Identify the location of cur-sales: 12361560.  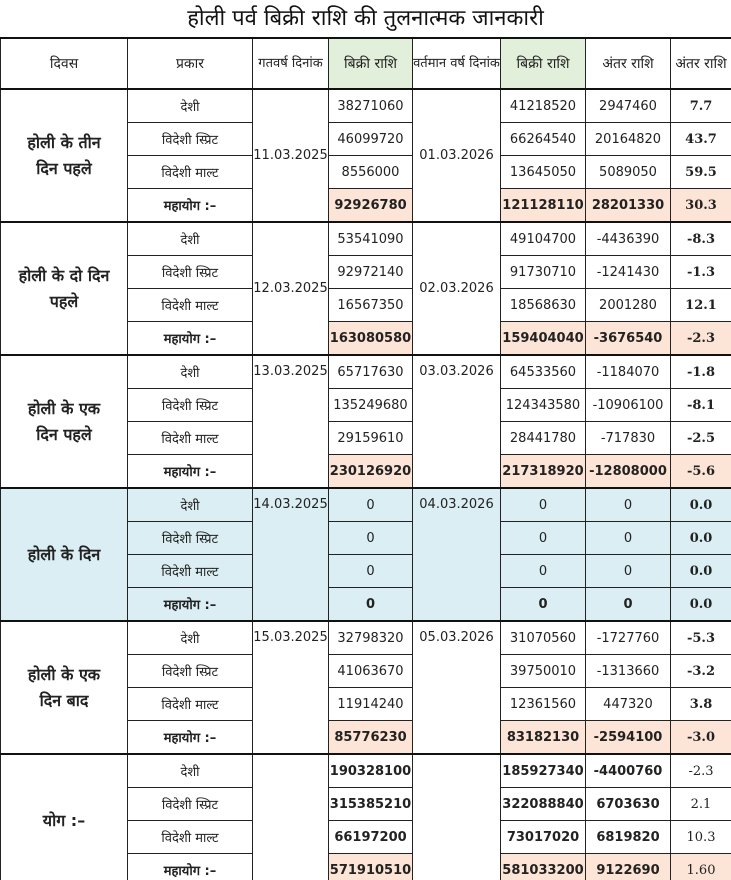
(543, 704).